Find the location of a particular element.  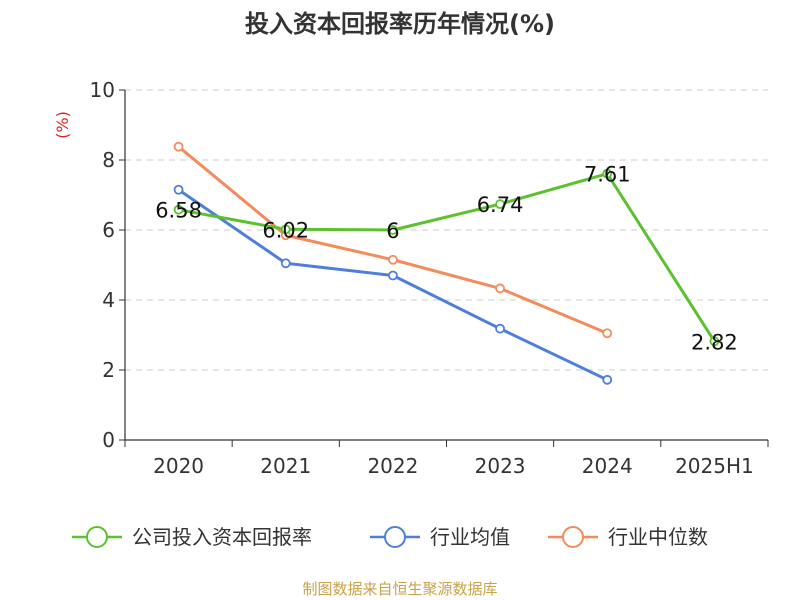

y-tick-label: 0 is located at coordinates (108, 440).